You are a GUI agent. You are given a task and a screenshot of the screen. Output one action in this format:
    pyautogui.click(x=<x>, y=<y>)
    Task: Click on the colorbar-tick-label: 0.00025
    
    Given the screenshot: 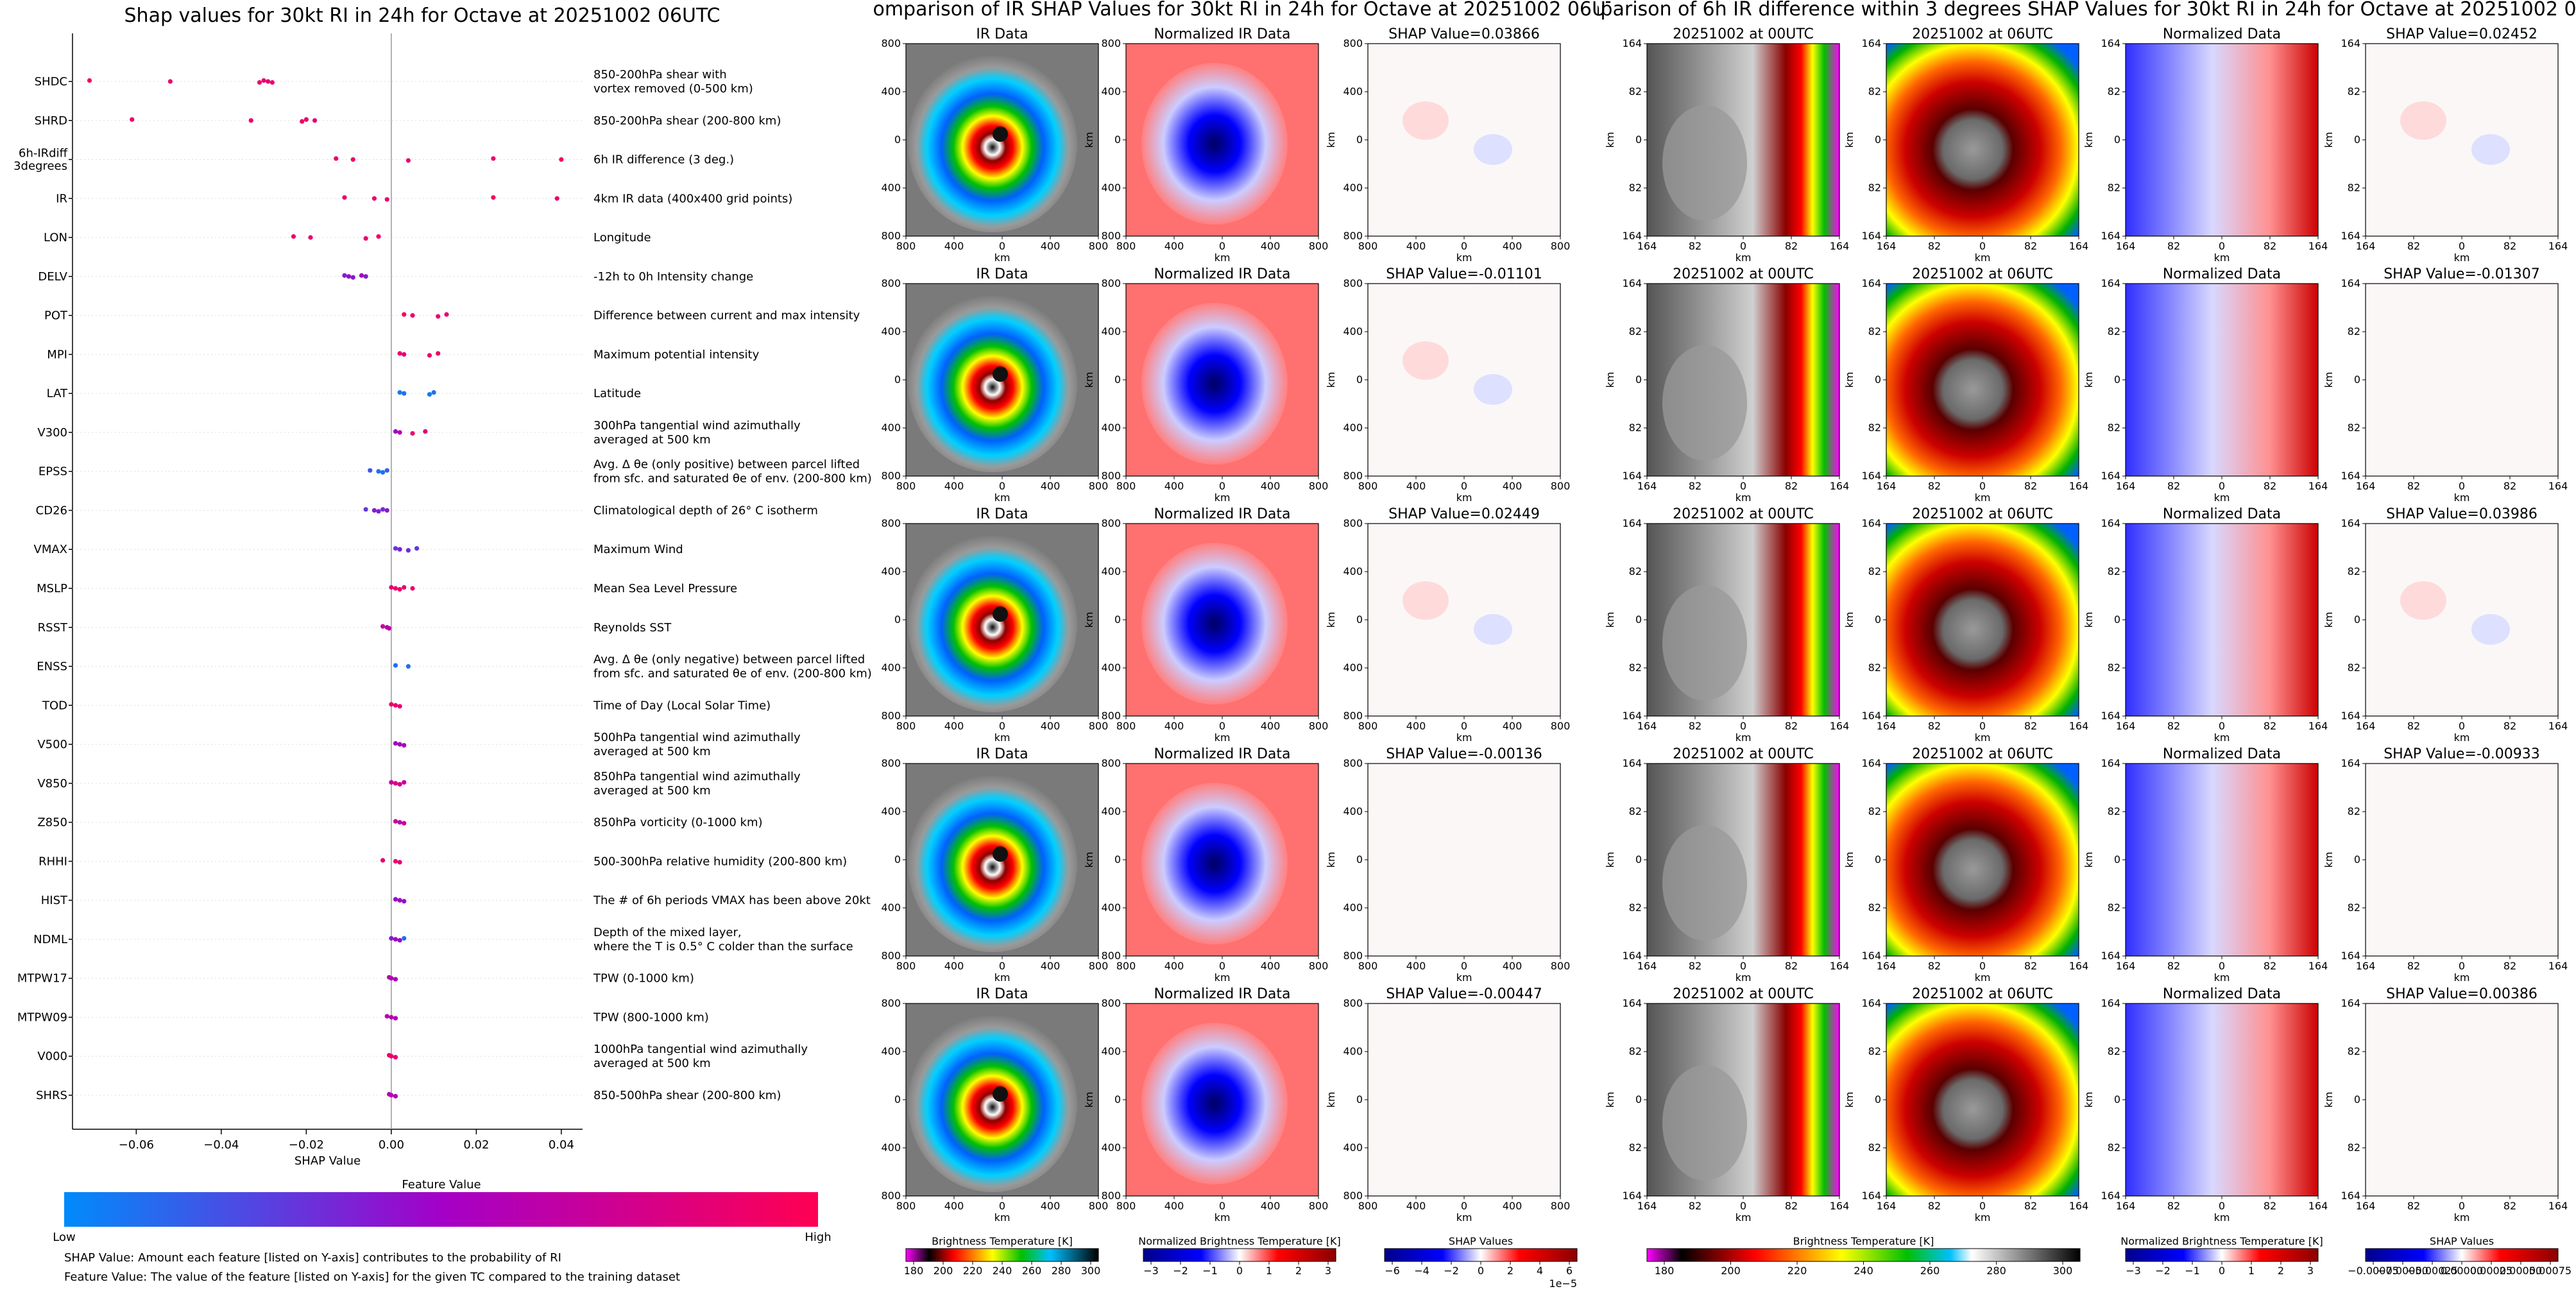 What is the action you would take?
    pyautogui.click(x=2491, y=1271)
    